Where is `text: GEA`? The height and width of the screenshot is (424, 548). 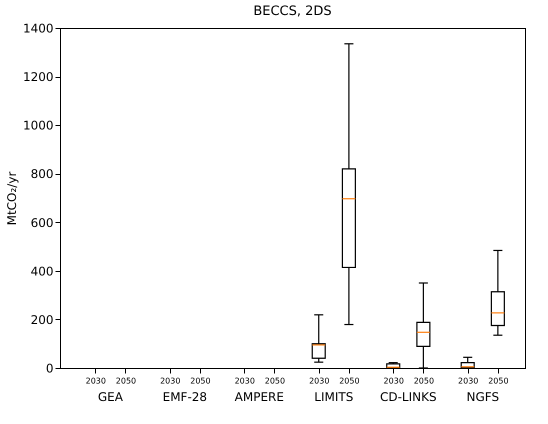
text: GEA is located at coordinates (111, 397).